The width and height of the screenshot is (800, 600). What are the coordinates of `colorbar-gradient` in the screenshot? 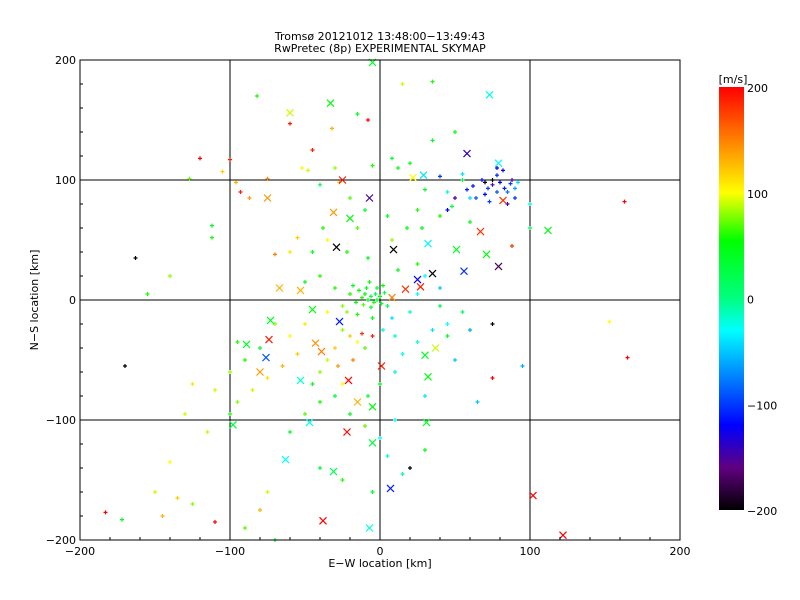 It's located at (731, 298).